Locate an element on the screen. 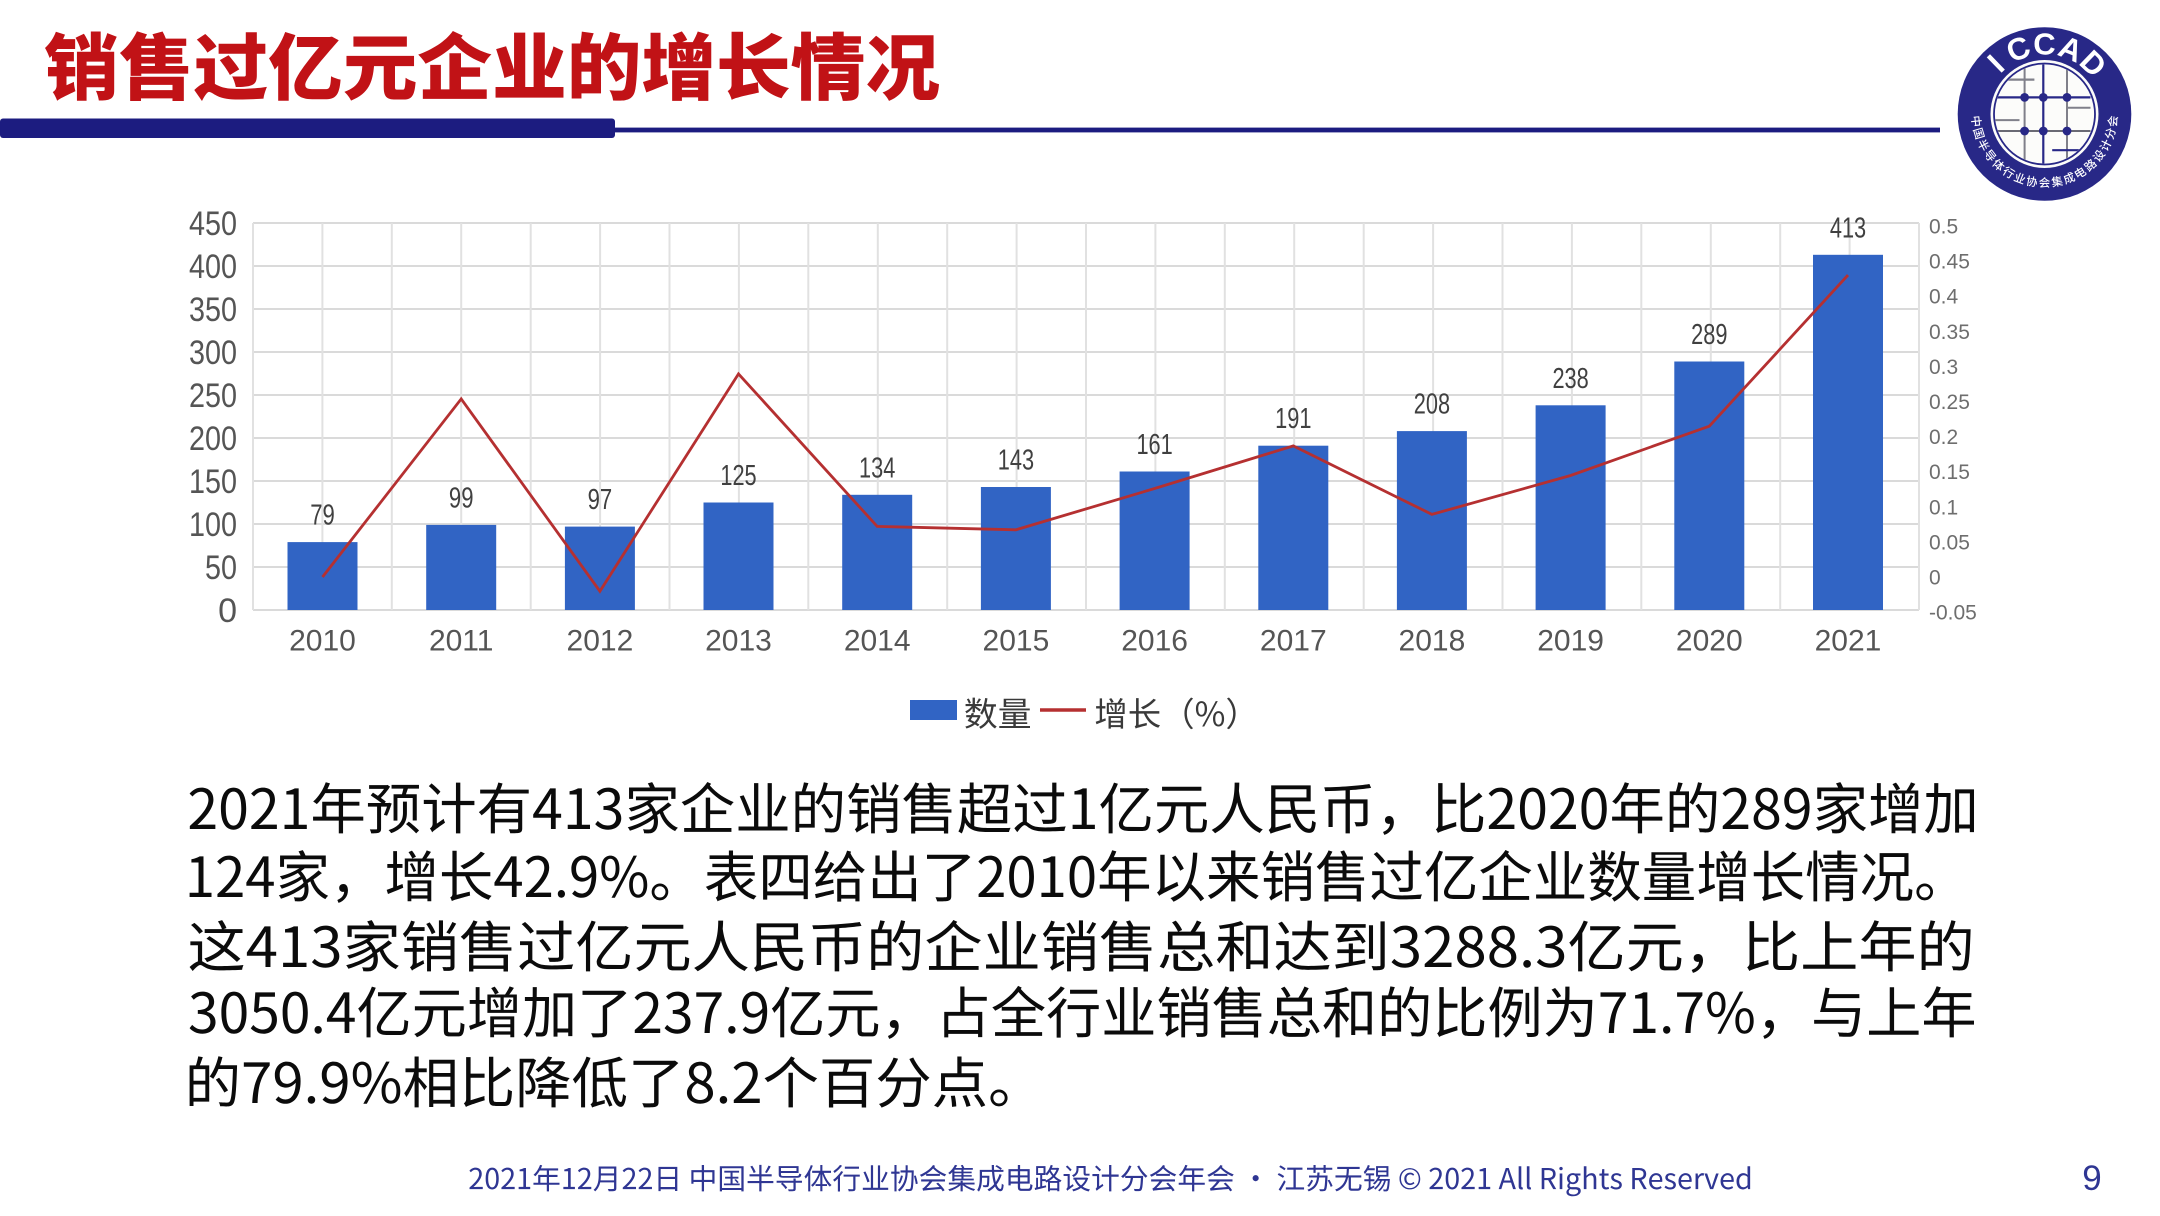 This screenshot has width=2160, height=1216. svg-text: 0.3 is located at coordinates (1943, 367).